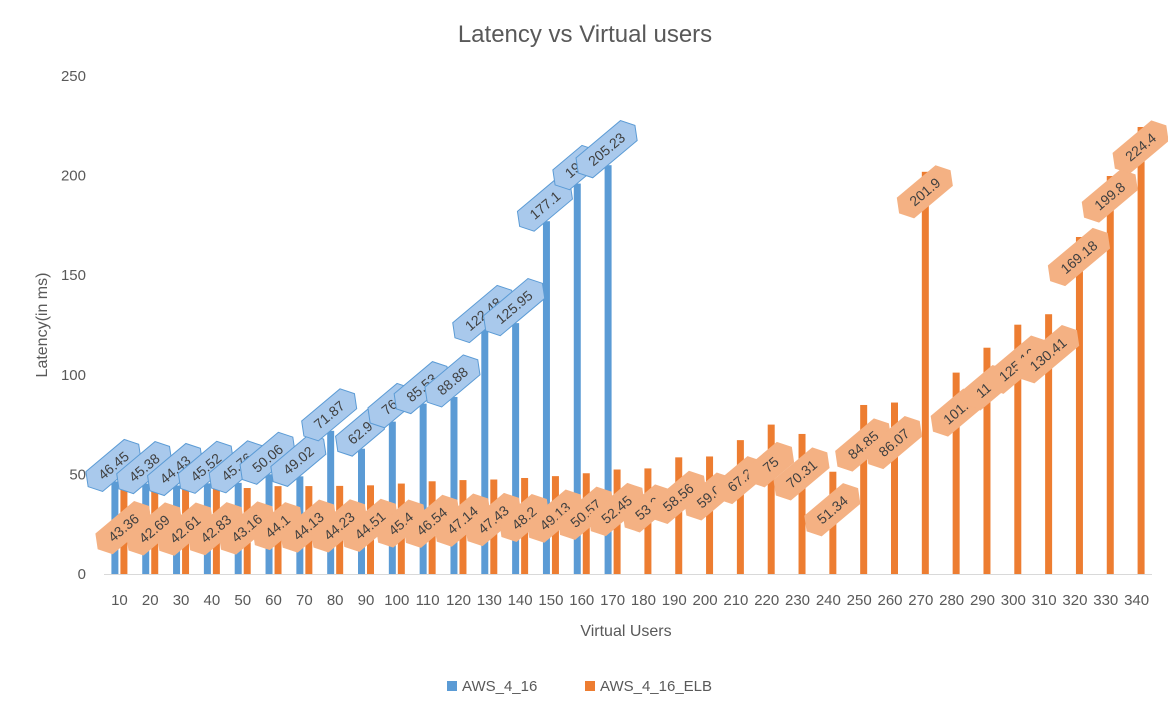 The height and width of the screenshot is (717, 1168). I want to click on y-tick-label: 100, so click(73, 375).